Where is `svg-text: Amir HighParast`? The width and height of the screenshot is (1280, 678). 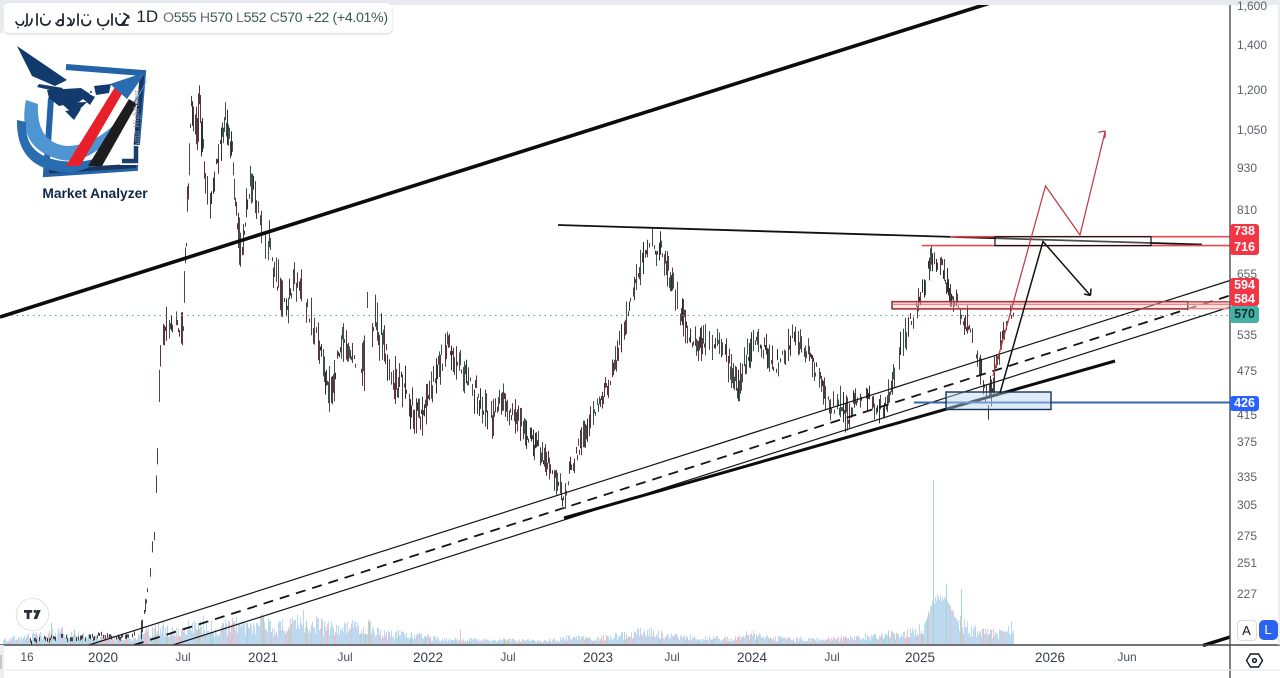 svg-text: Amir HighParast is located at coordinates (136, 119).